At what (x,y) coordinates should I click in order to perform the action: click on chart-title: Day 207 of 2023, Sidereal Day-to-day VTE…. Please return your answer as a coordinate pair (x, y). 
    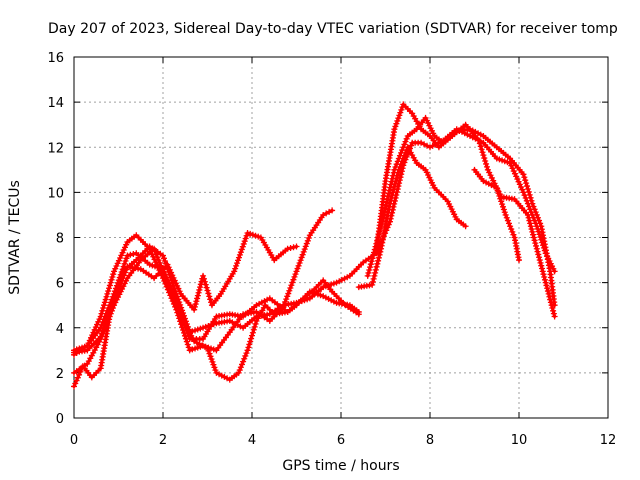
    Looking at the image, I should click on (333, 29).